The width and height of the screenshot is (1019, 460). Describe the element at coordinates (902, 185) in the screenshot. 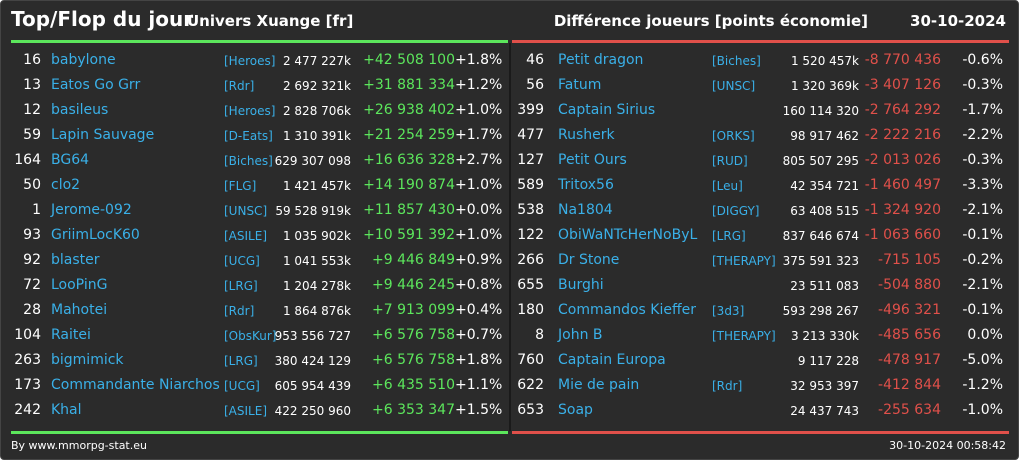

I see `diff-cell: -1 460 497` at that location.